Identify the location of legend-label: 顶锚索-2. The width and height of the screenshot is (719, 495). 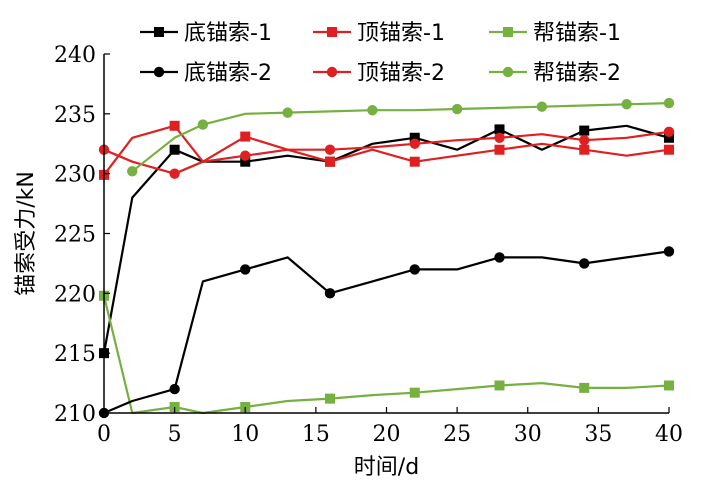
(401, 73).